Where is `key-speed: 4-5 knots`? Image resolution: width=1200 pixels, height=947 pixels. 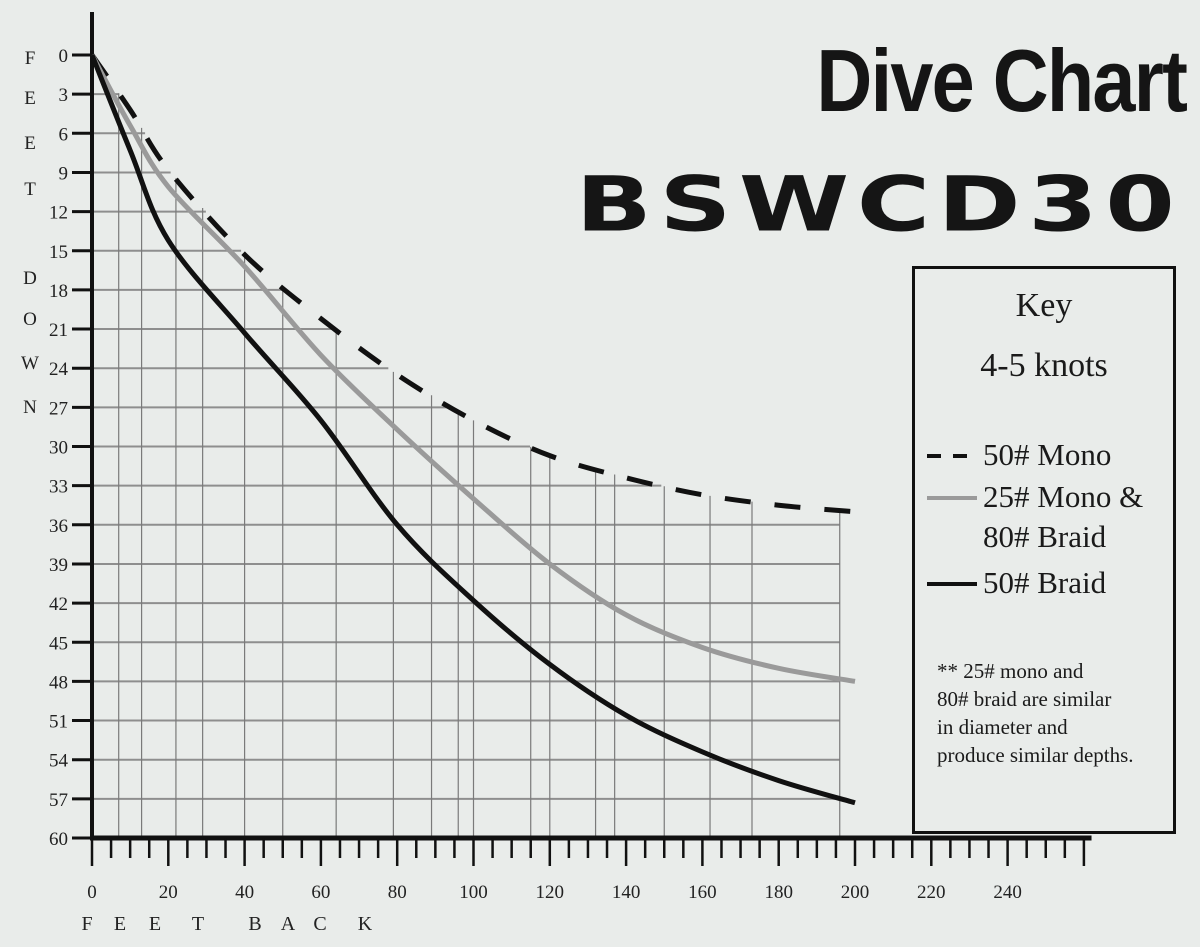 key-speed: 4-5 knots is located at coordinates (1044, 365).